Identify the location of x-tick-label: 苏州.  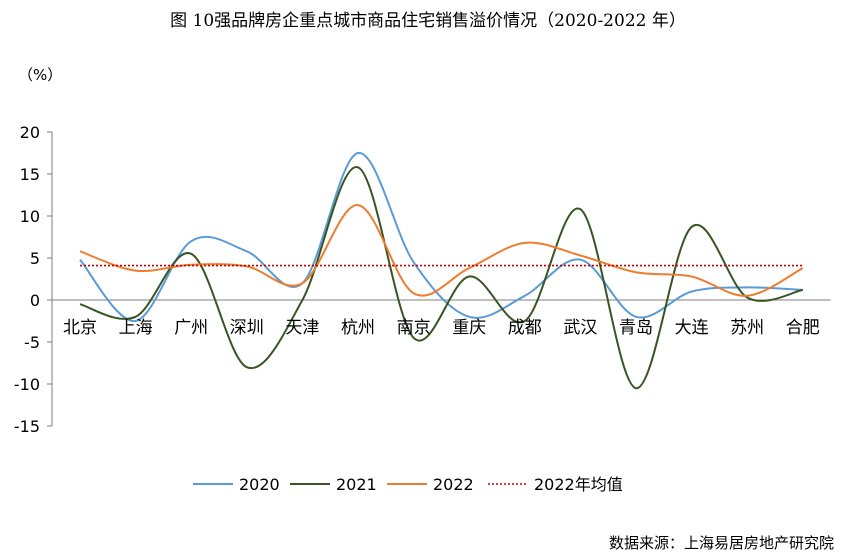
(747, 328).